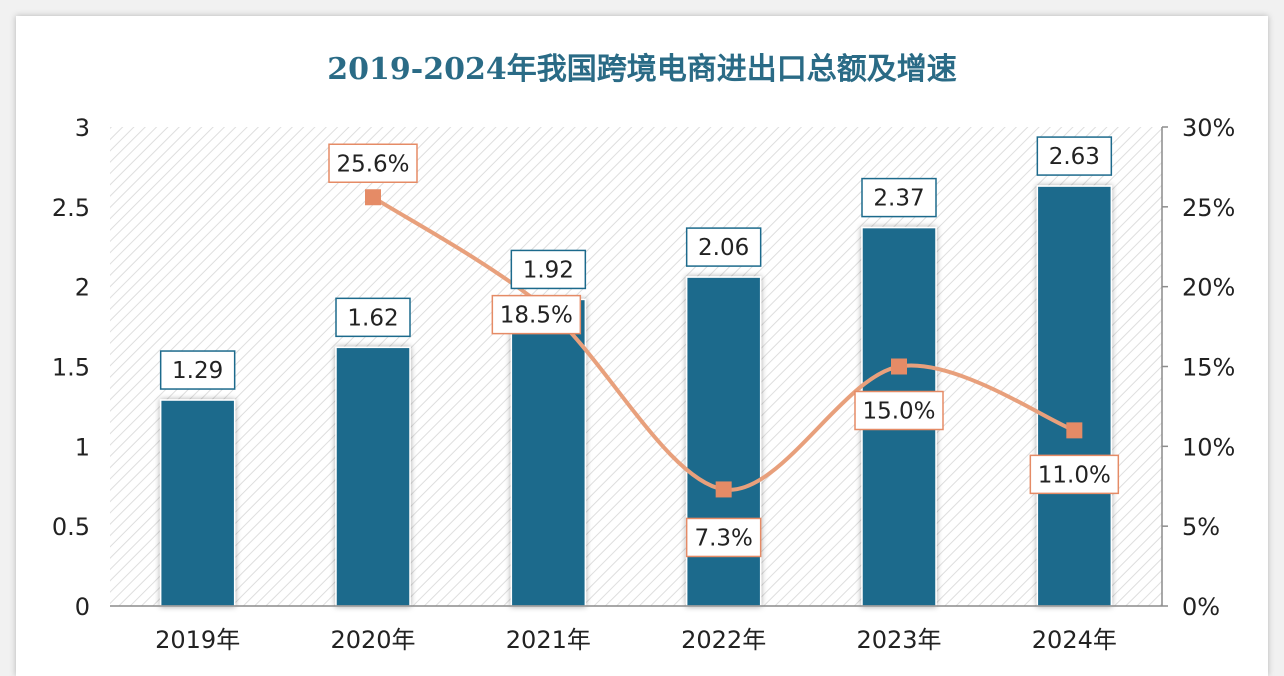  I want to click on x-tick-label: 2019年, so click(197, 638).